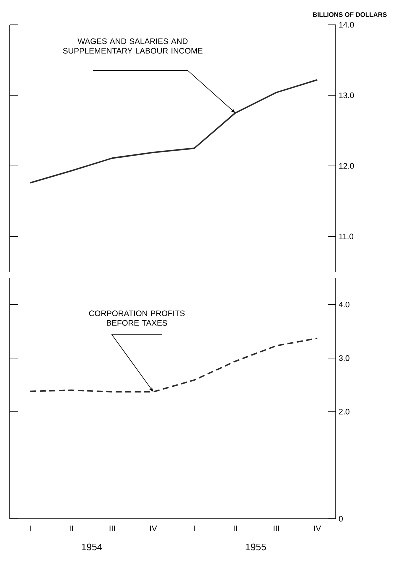 This screenshot has width=408, height=565. I want to click on y-tick-label: 0, so click(341, 519).